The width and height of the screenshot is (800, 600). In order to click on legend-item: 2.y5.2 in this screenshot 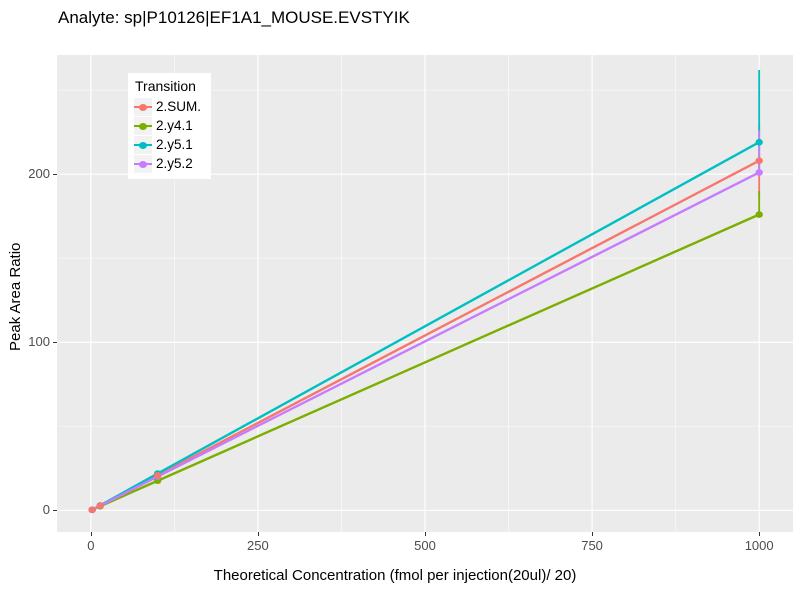, I will do `click(167, 163)`.